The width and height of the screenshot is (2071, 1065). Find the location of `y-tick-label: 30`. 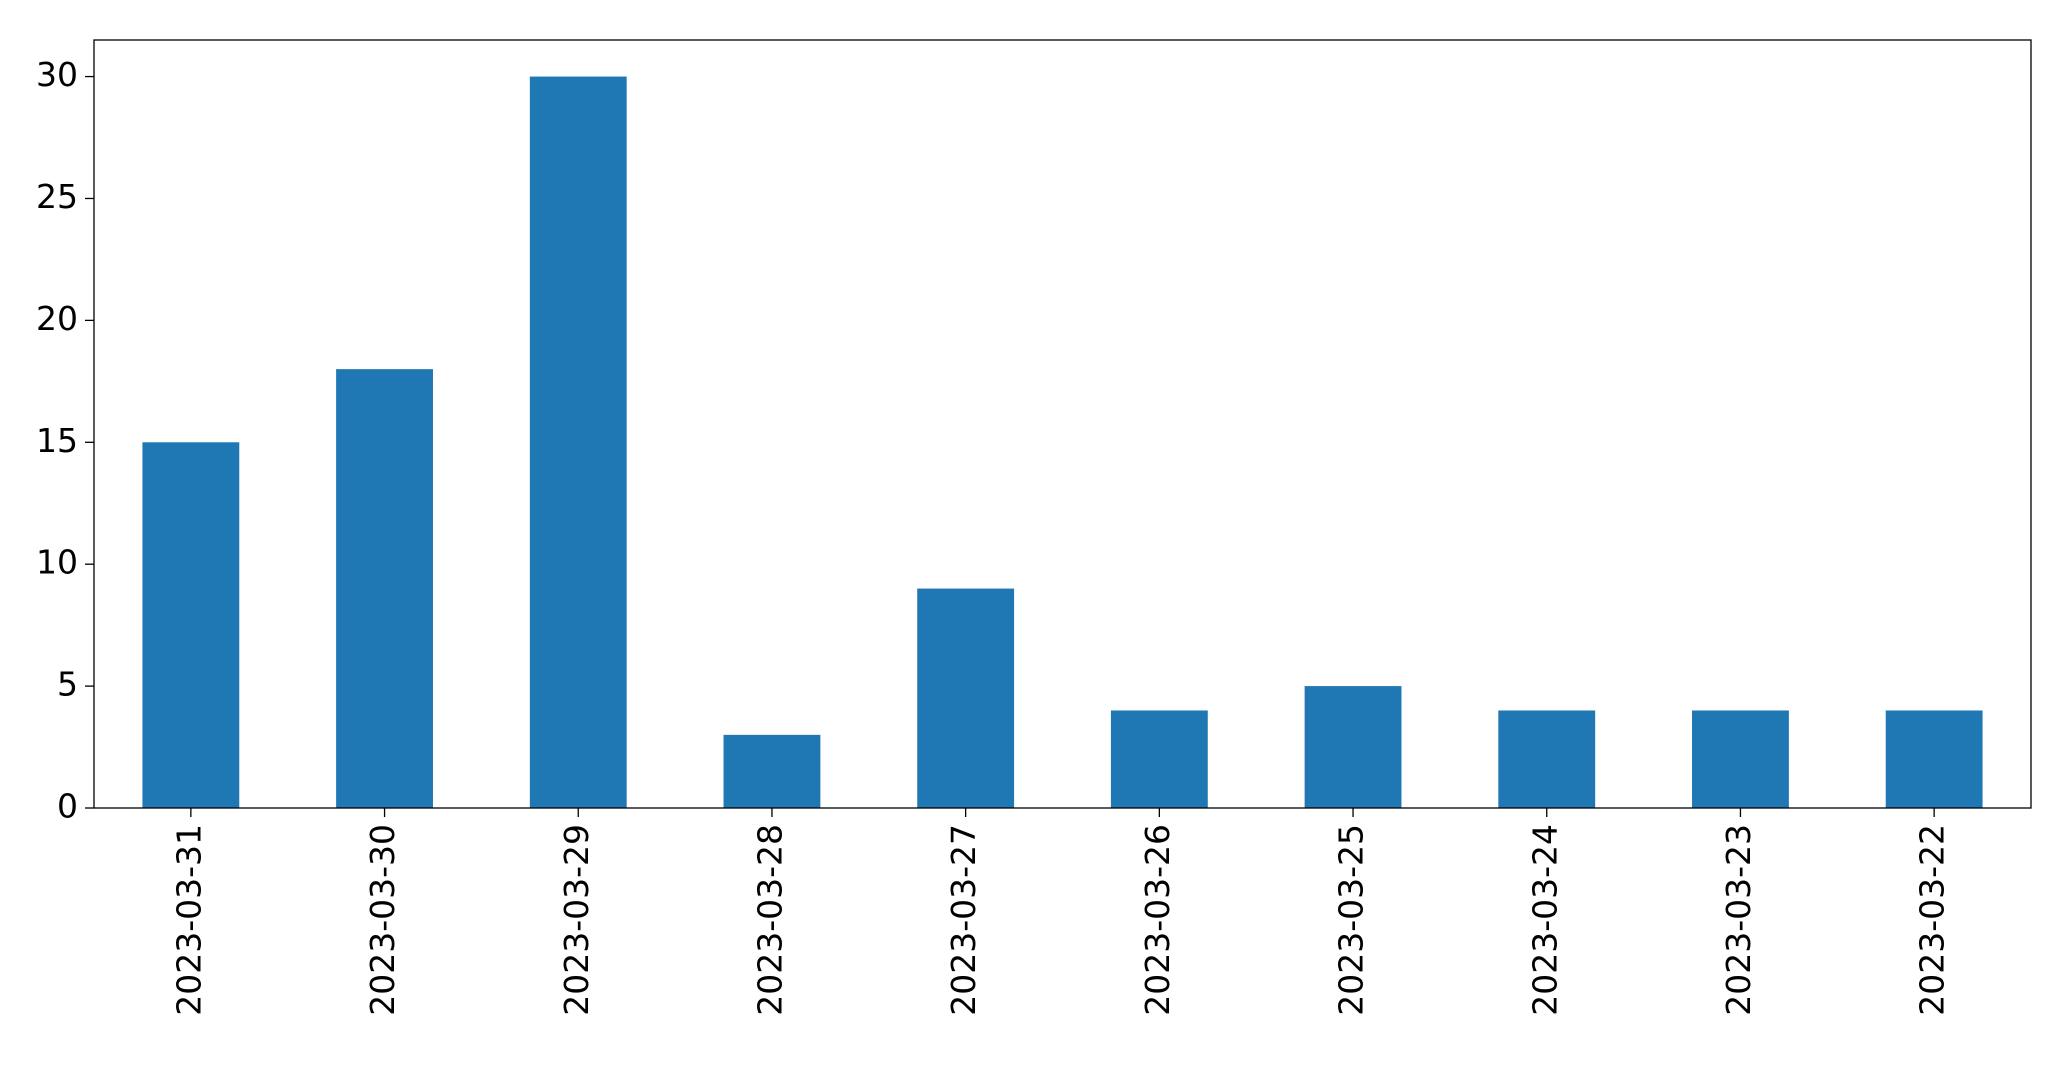

y-tick-label: 30 is located at coordinates (57, 74).